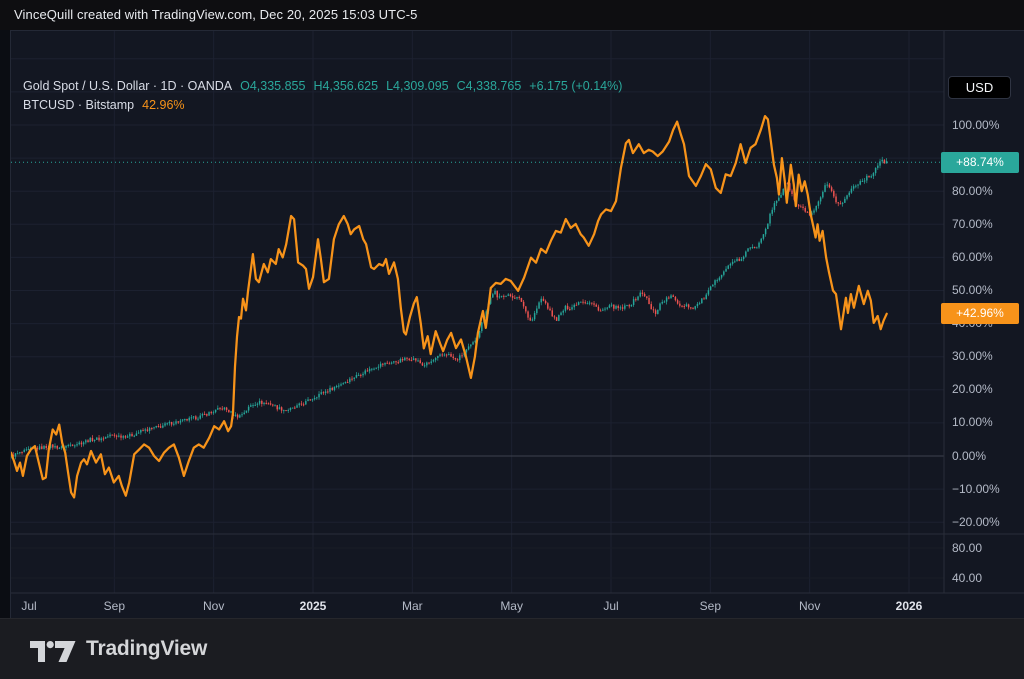  I want to click on price-axis-tick: 50.00%, so click(972, 290).